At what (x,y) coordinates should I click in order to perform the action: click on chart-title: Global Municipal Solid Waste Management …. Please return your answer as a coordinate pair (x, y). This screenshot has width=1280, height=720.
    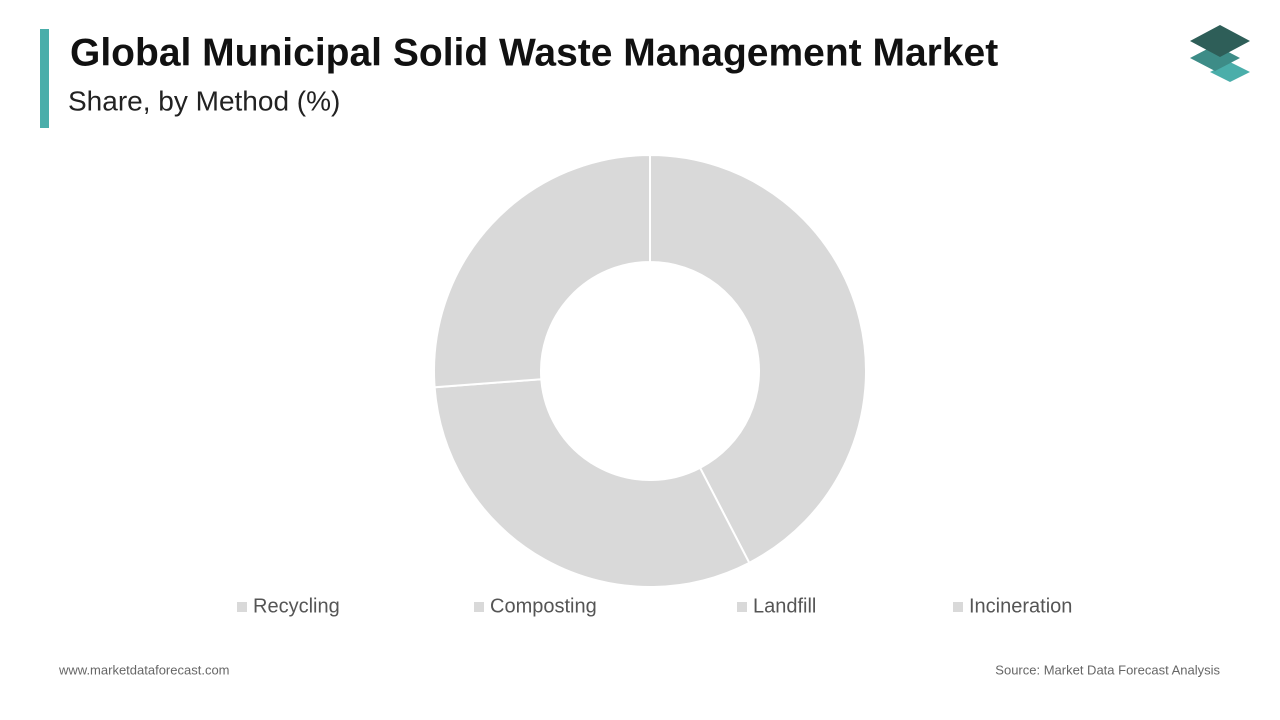
    Looking at the image, I should click on (534, 52).